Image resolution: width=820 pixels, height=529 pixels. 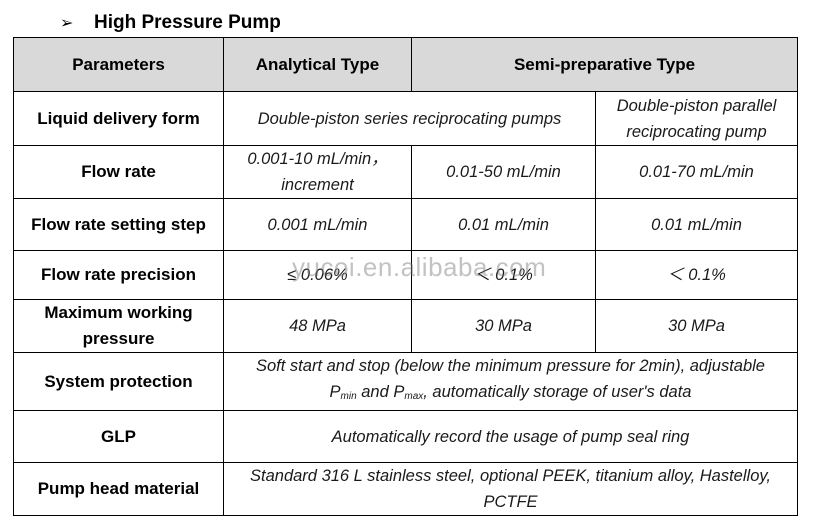 I want to click on header-parameters: Parameters, so click(x=118, y=64).